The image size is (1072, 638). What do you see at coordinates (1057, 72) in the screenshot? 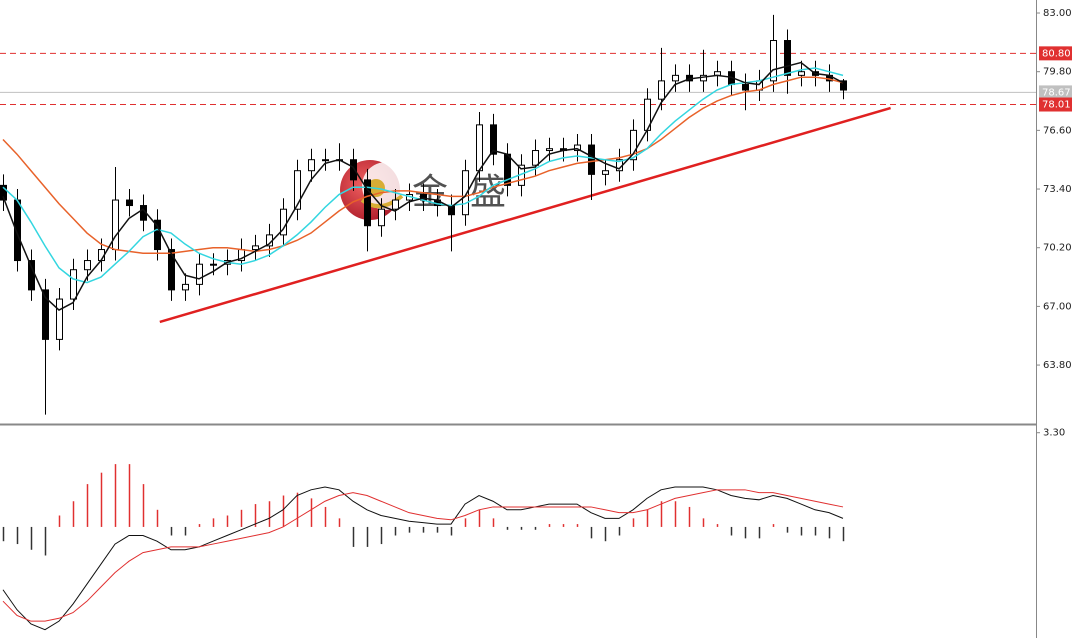
I see `y-tick-label: 79.80` at bounding box center [1057, 72].